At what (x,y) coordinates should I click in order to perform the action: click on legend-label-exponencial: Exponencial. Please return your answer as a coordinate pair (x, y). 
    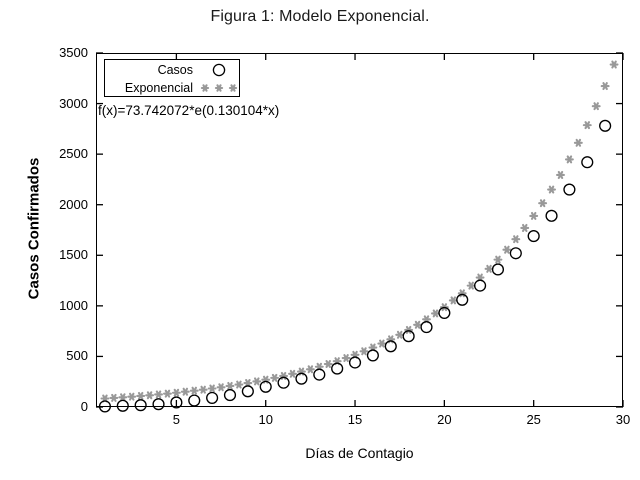
    Looking at the image, I should click on (158, 88).